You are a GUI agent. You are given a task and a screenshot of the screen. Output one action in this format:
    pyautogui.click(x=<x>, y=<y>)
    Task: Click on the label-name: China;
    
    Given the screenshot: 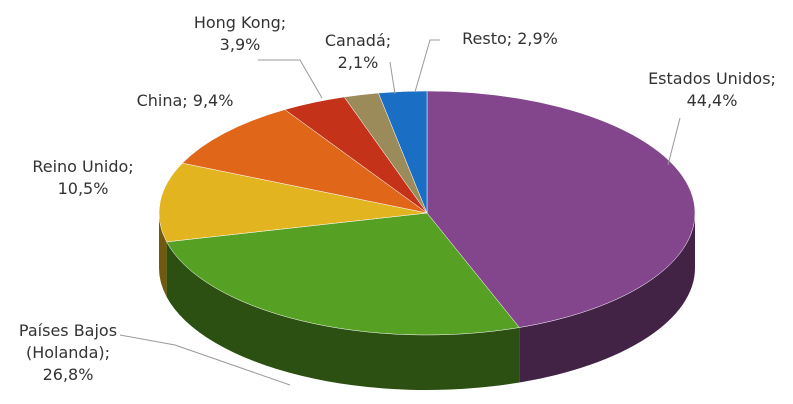 What is the action you would take?
    pyautogui.click(x=162, y=100)
    